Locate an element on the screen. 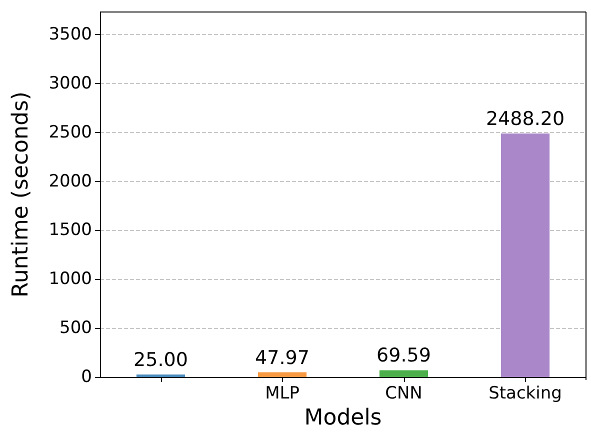 This screenshot has height=434, width=591. x-tick-label: CNN is located at coordinates (403, 394).